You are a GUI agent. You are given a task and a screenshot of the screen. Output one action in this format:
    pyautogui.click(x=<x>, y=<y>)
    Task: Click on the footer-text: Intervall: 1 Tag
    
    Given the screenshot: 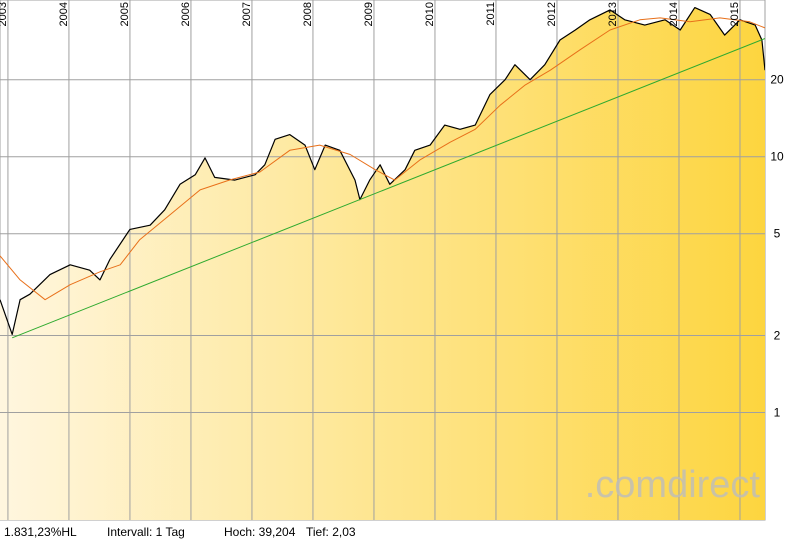 What is the action you would take?
    pyautogui.click(x=146, y=532)
    